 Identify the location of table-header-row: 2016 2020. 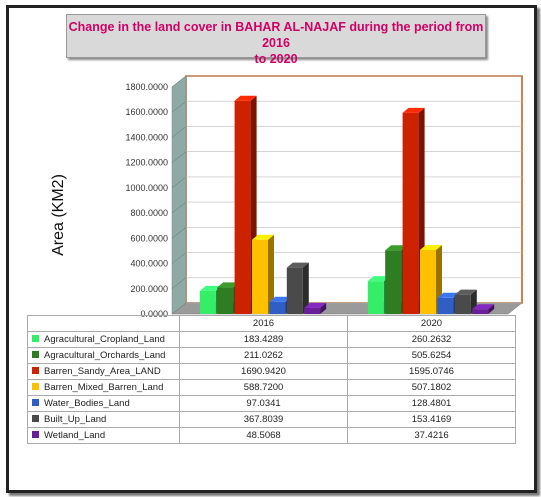
(271, 323).